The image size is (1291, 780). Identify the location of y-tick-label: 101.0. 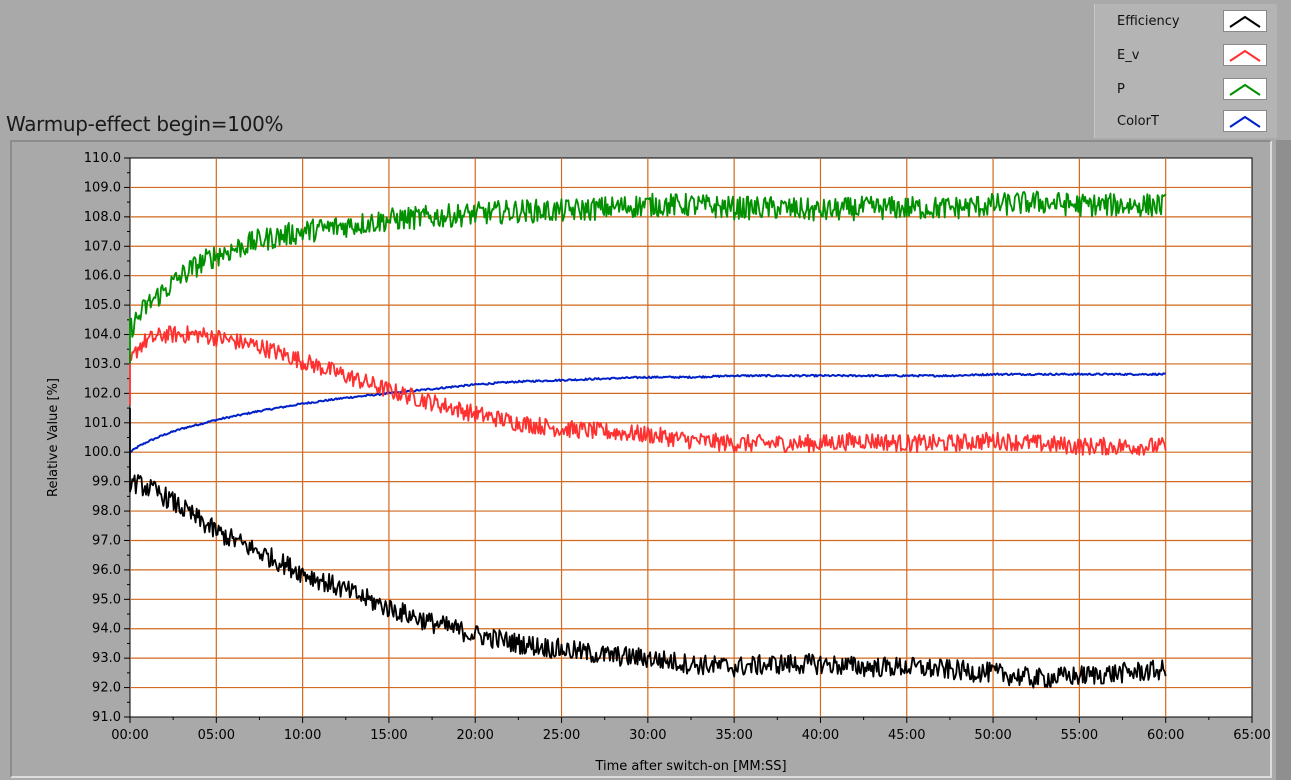
(102, 423).